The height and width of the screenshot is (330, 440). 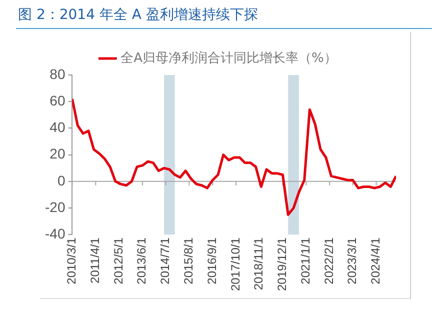 What do you see at coordinates (352, 260) in the screenshot?
I see `x-tick-label: 2023/3/1` at bounding box center [352, 260].